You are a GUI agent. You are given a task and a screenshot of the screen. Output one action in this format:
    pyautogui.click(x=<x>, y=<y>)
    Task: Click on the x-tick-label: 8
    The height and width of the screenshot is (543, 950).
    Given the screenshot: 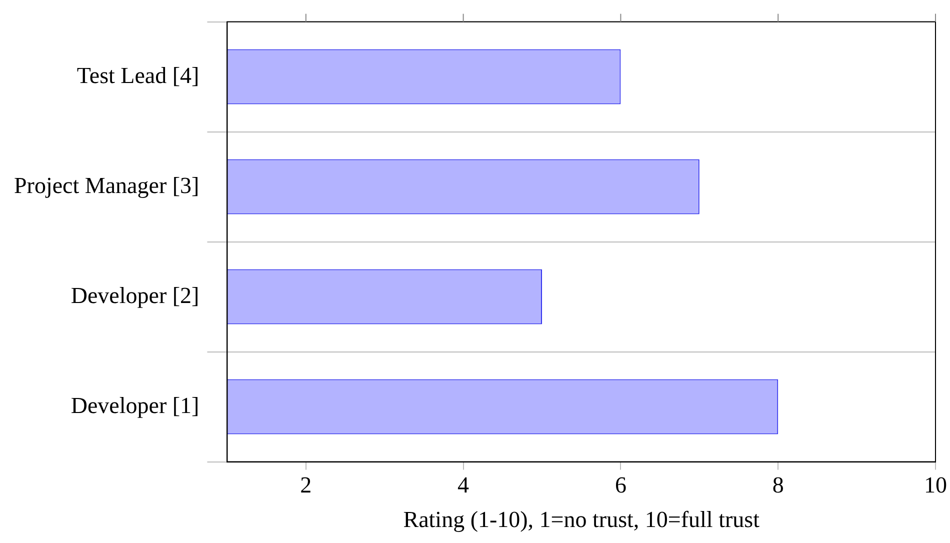 What is the action you would take?
    pyautogui.click(x=778, y=485)
    